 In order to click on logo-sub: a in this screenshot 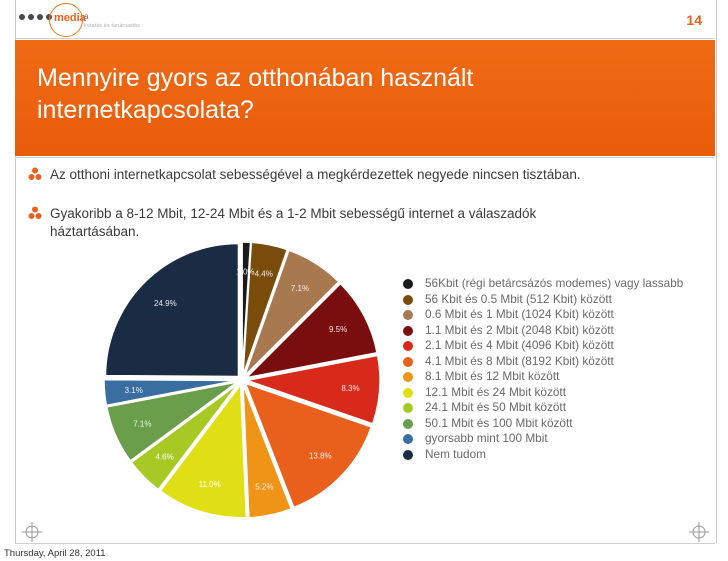, I will do `click(86, 16)`.